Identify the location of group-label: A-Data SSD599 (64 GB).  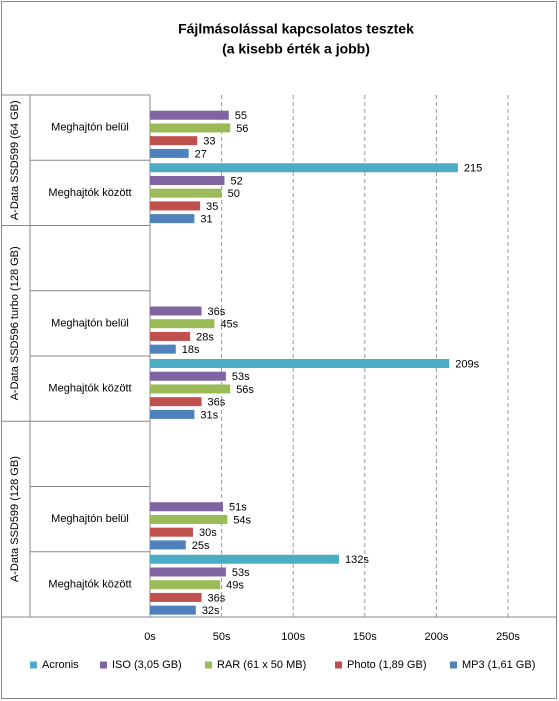
(15, 160).